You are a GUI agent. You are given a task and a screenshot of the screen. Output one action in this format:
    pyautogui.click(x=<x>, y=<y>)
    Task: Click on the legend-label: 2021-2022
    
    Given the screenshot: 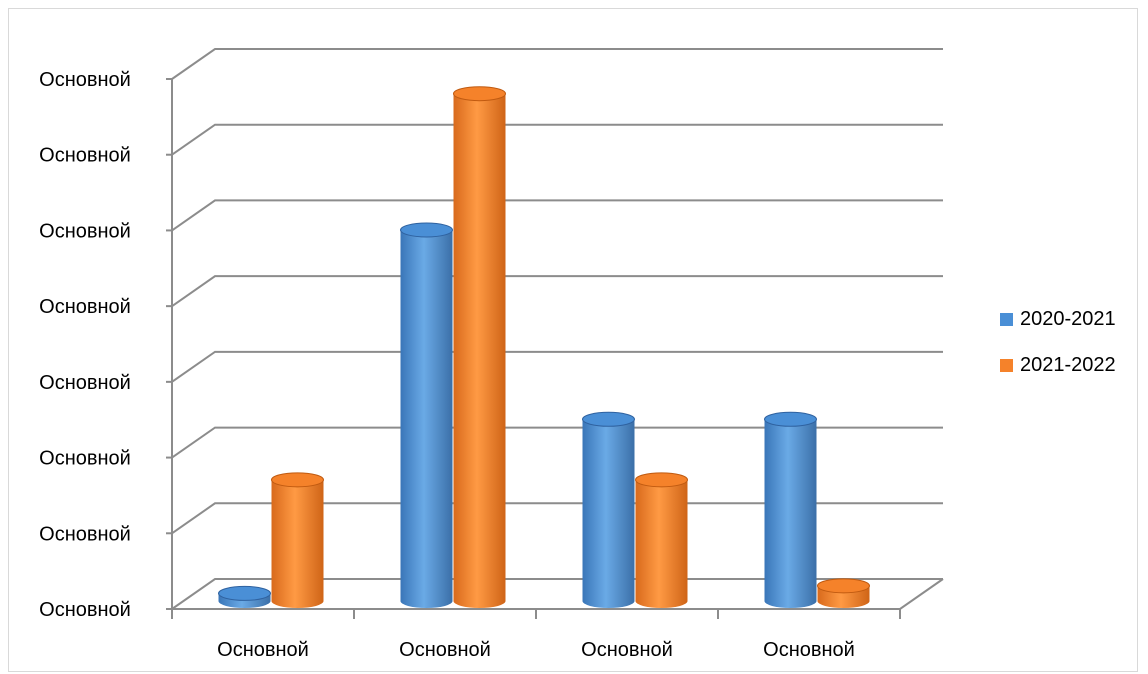 What is the action you would take?
    pyautogui.click(x=1068, y=365)
    